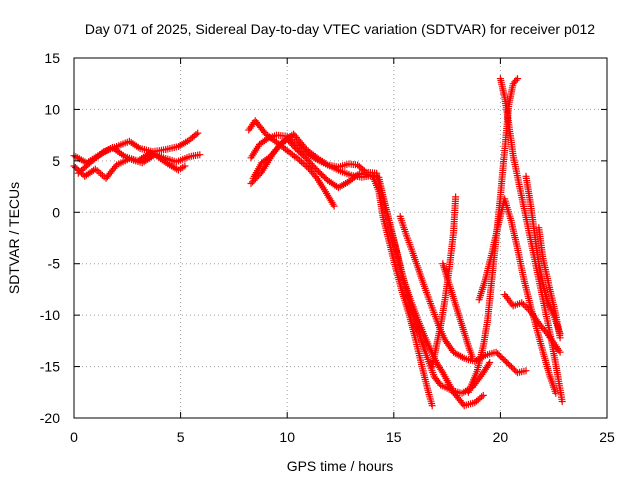 This screenshot has height=480, width=640. What do you see at coordinates (50, 418) in the screenshot?
I see `y-tick-label: -20` at bounding box center [50, 418].